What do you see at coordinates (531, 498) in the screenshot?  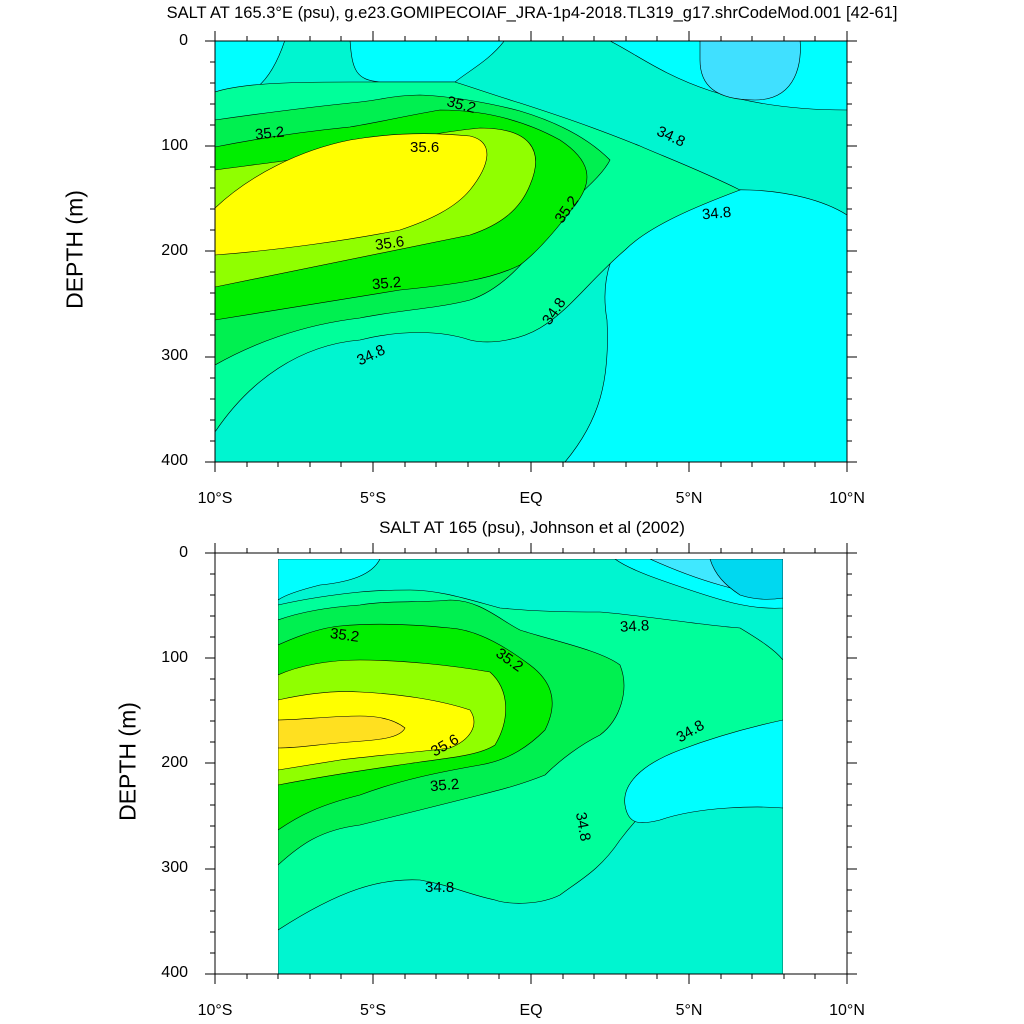 I see `top-xtick-label: EQ` at bounding box center [531, 498].